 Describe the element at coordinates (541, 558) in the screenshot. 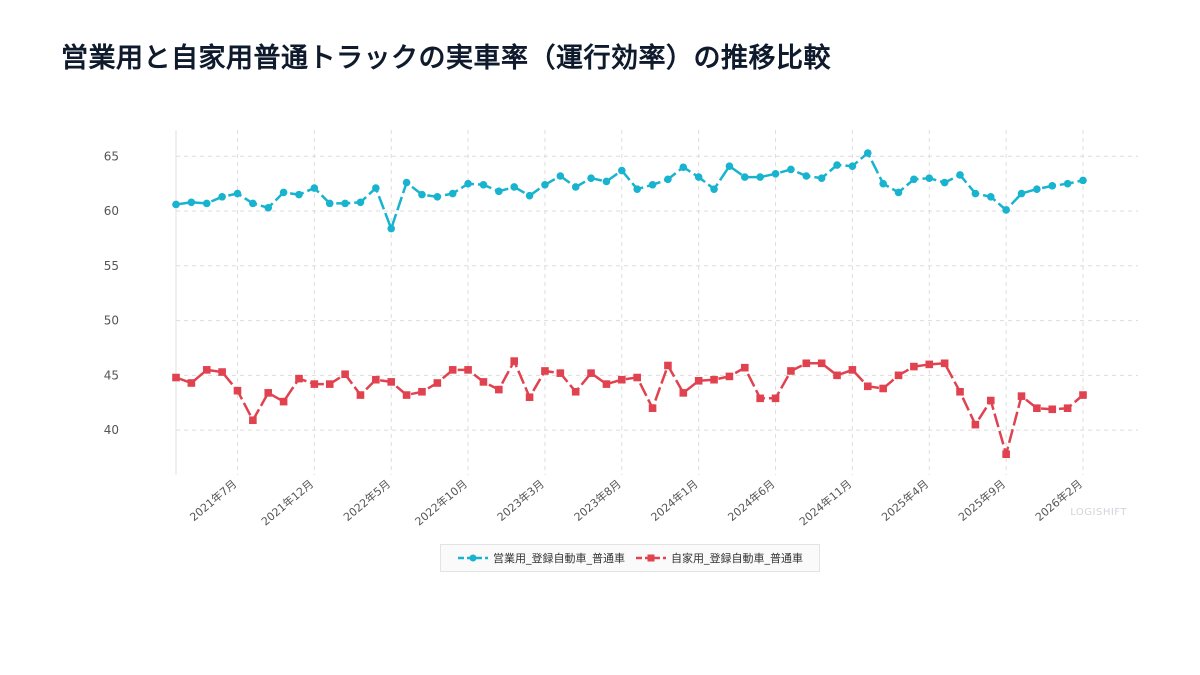

I see `legend-item-commercial: 営業用_登録自動車_普通車` at that location.